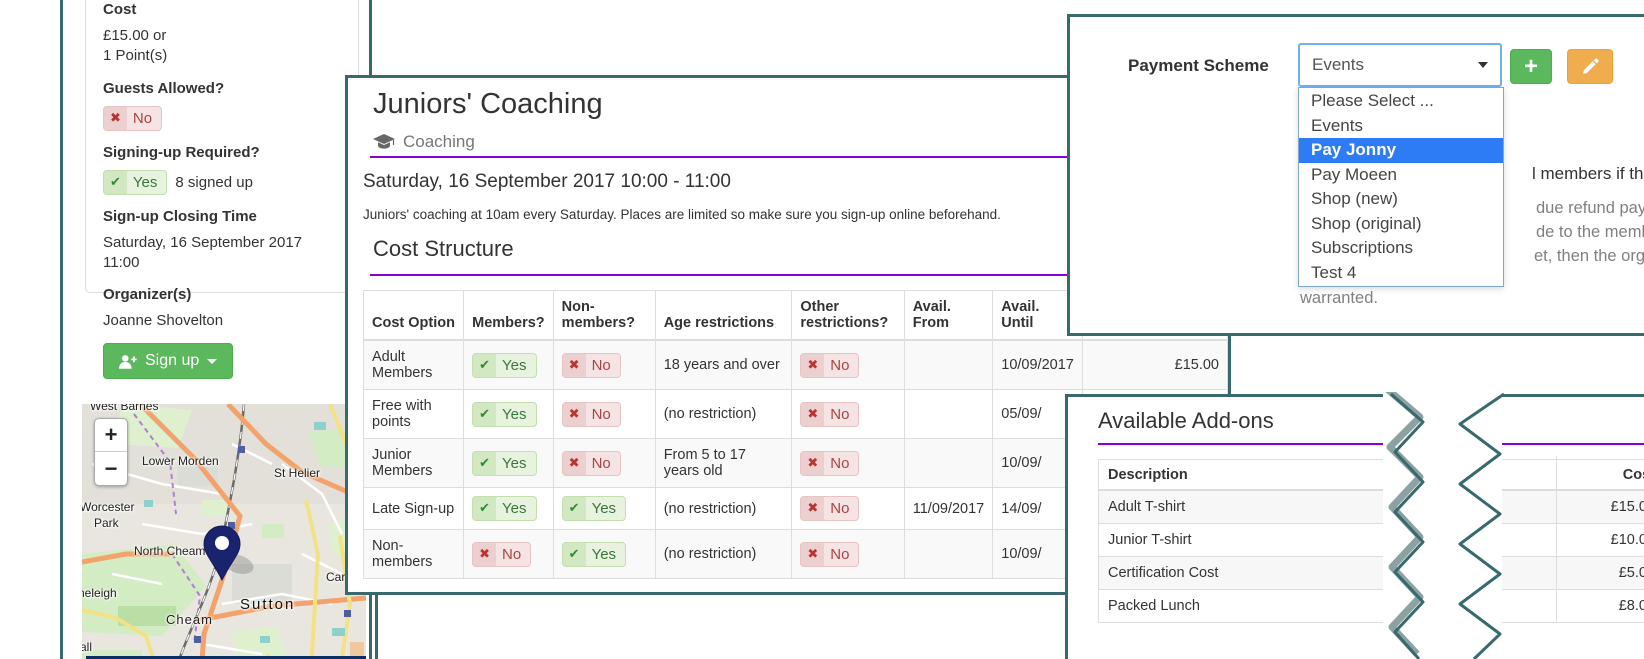 Image resolution: width=1644 pixels, height=659 pixels. What do you see at coordinates (1573, 606) in the screenshot?
I see `list-item-cost: £8.00` at bounding box center [1573, 606].